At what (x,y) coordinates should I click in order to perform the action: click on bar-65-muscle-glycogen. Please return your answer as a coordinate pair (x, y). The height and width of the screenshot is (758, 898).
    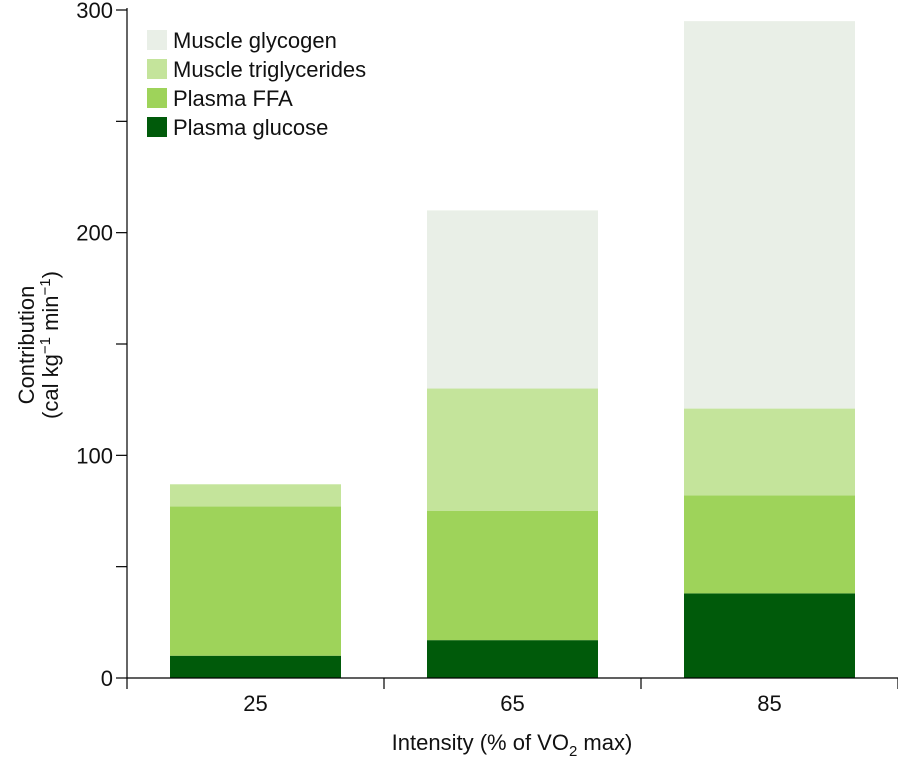
    Looking at the image, I should click on (512, 299).